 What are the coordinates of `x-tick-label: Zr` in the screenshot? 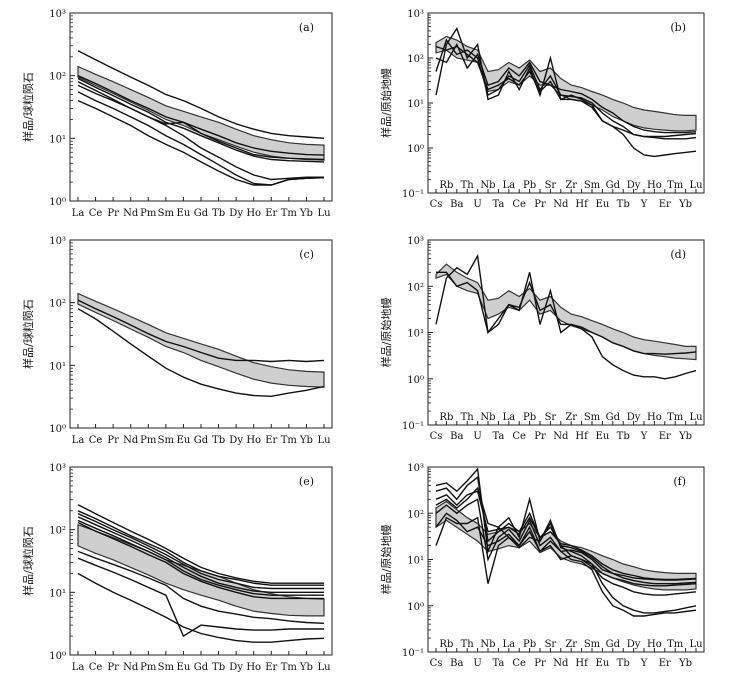 It's located at (571, 644).